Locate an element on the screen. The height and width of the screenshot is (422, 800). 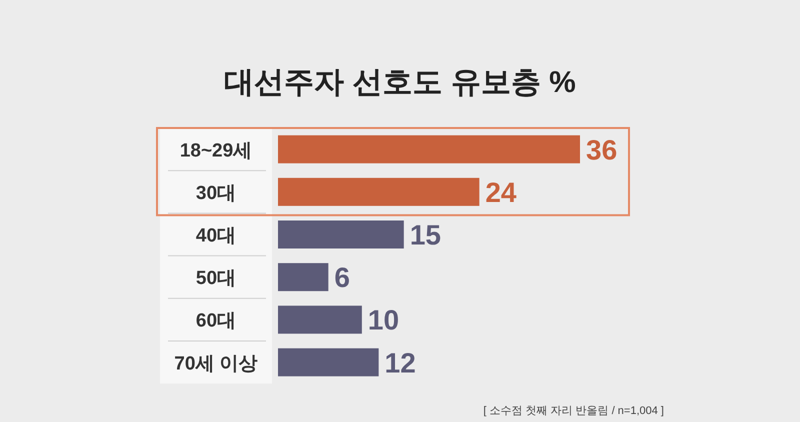
y-tick-label: 40대 is located at coordinates (216, 236).